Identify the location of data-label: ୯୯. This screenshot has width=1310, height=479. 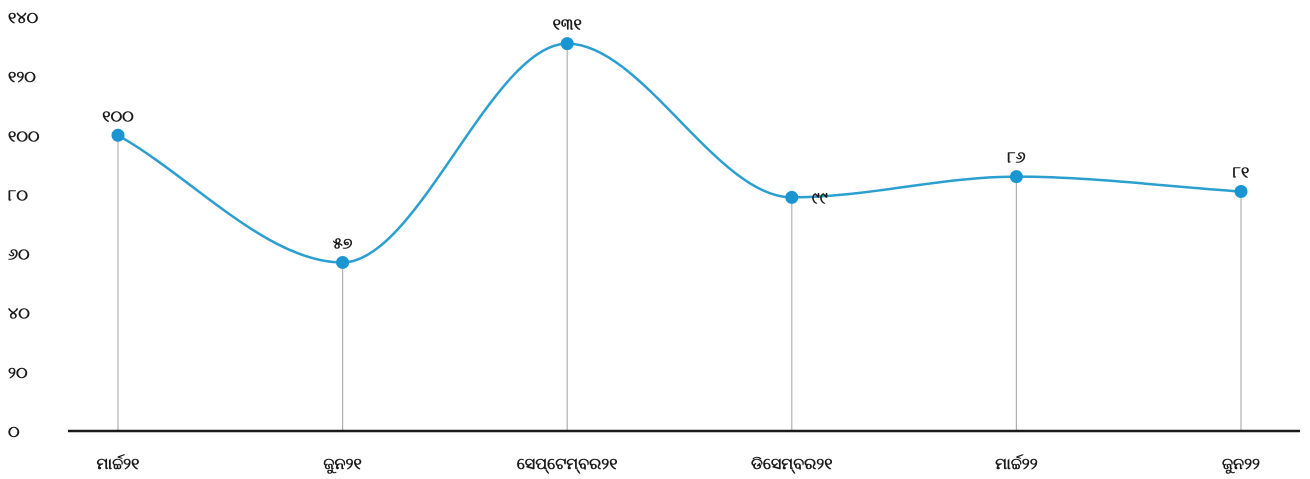
(820, 197).